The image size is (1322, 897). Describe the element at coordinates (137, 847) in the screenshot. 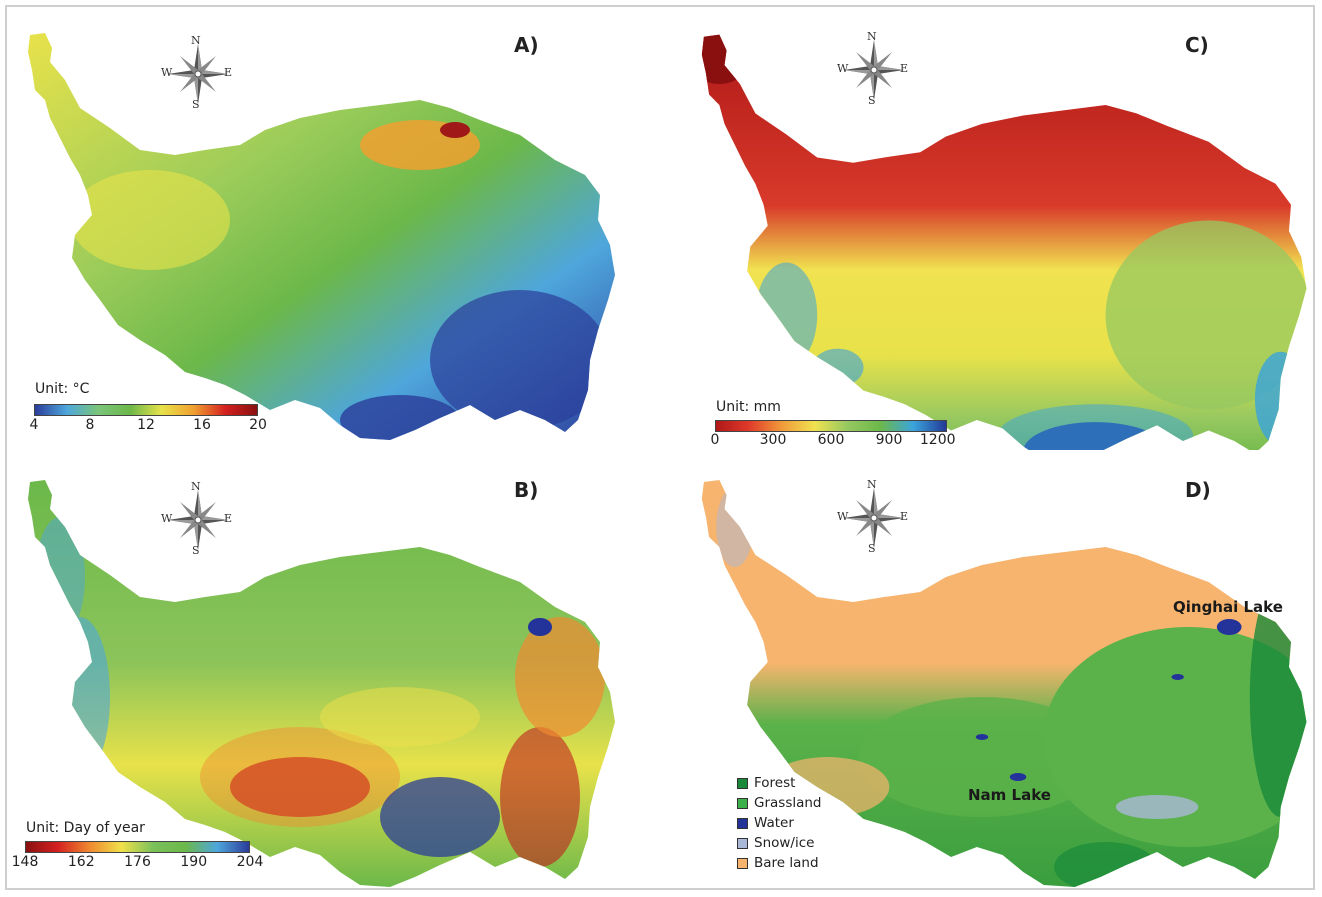

I see `color-ramp-b` at that location.